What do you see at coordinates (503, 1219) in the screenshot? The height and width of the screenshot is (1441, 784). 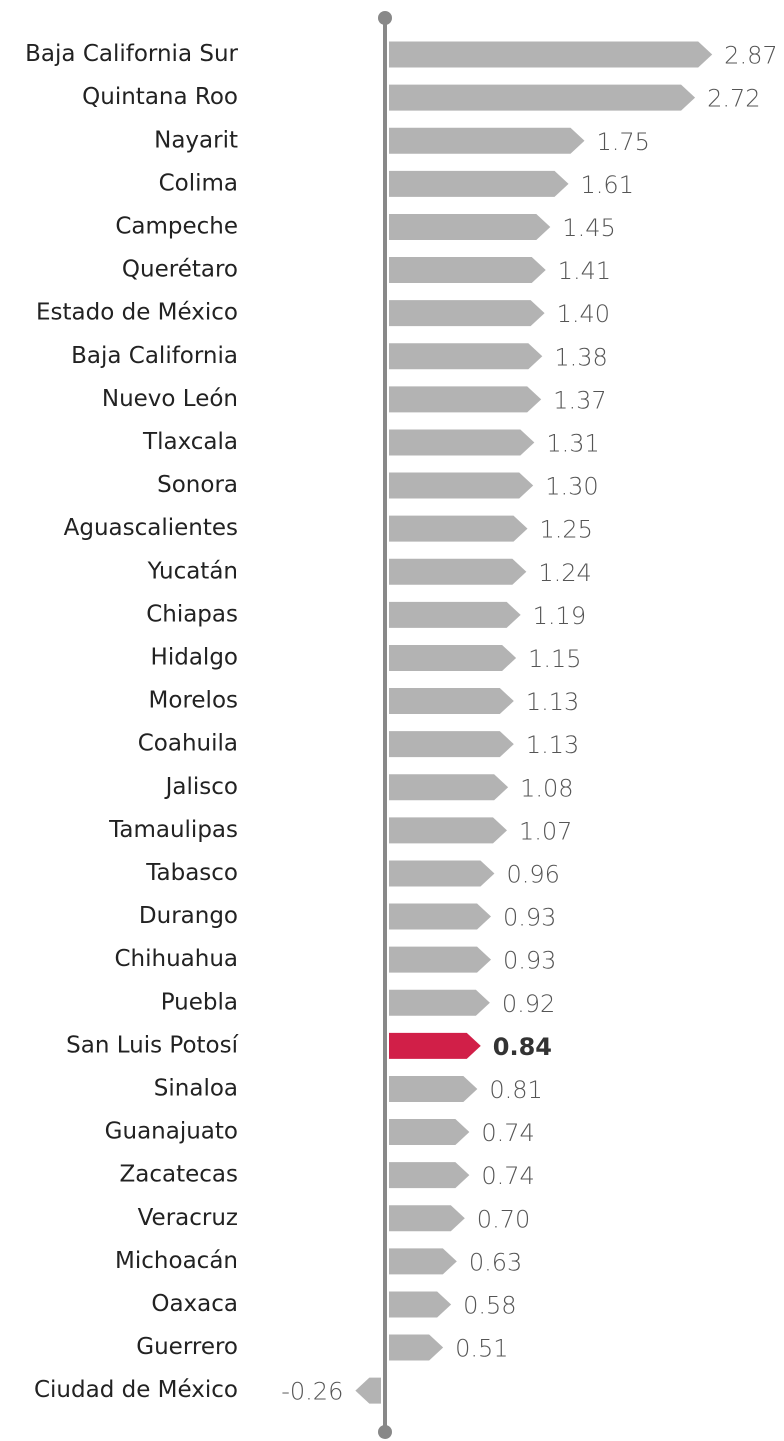 I see `value-label: 0.70` at bounding box center [503, 1219].